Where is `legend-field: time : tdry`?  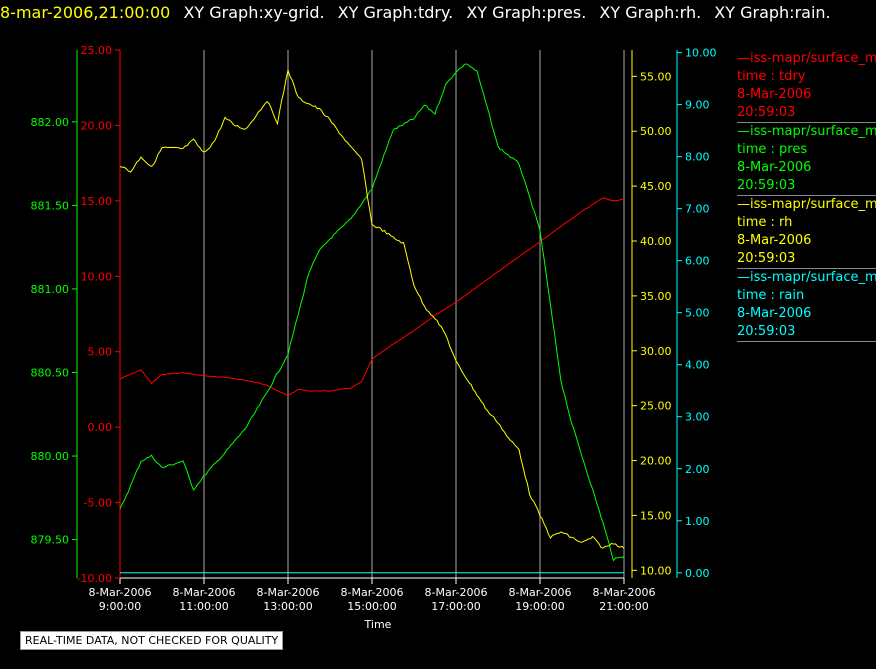
legend-field: time : tdry is located at coordinates (771, 76).